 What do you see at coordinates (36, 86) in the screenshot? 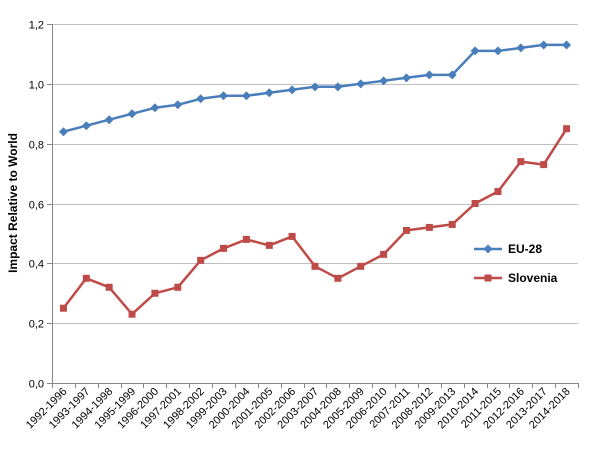
I see `y-tick-label: 1,0` at bounding box center [36, 86].